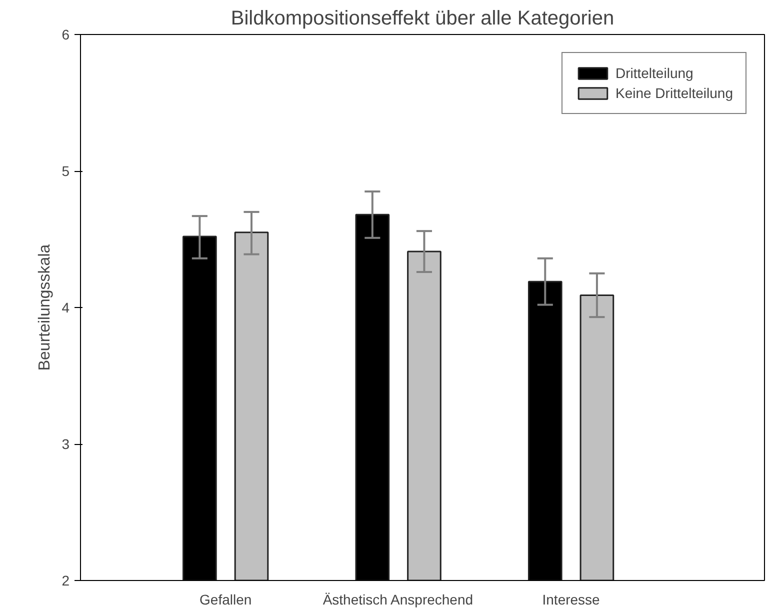 Image resolution: width=776 pixels, height=615 pixels. What do you see at coordinates (45, 307) in the screenshot?
I see `y-axis-title: Beurteilungsskala` at bounding box center [45, 307].